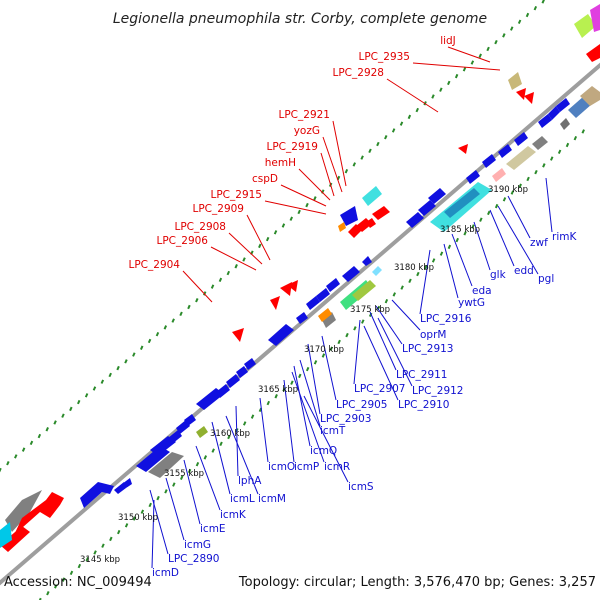 Image resolution: width=600 pixels, height=600 pixels. I want to click on gene-label: eda, so click(482, 291).